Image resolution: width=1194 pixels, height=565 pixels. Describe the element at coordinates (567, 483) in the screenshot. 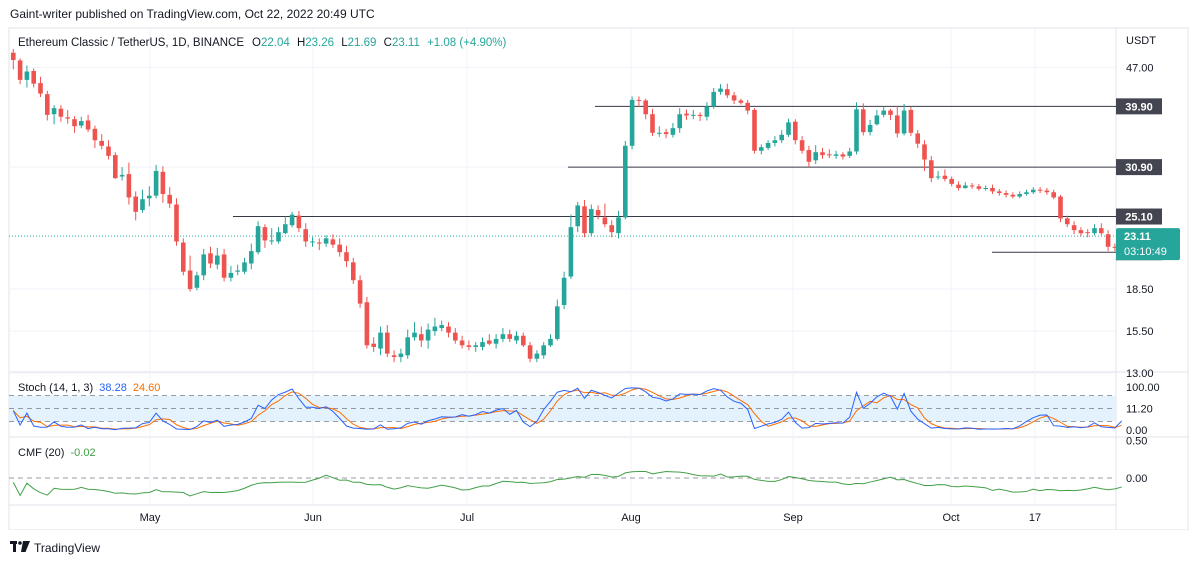

I see `cmf-line` at that location.